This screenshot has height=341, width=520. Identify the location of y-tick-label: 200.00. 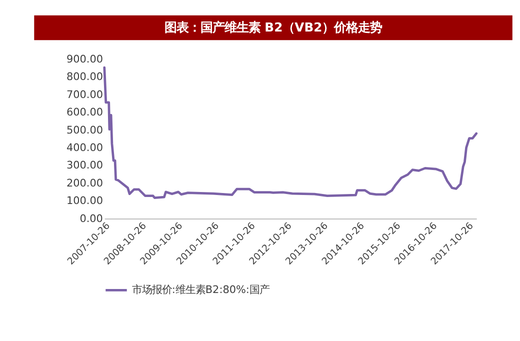
(84, 183).